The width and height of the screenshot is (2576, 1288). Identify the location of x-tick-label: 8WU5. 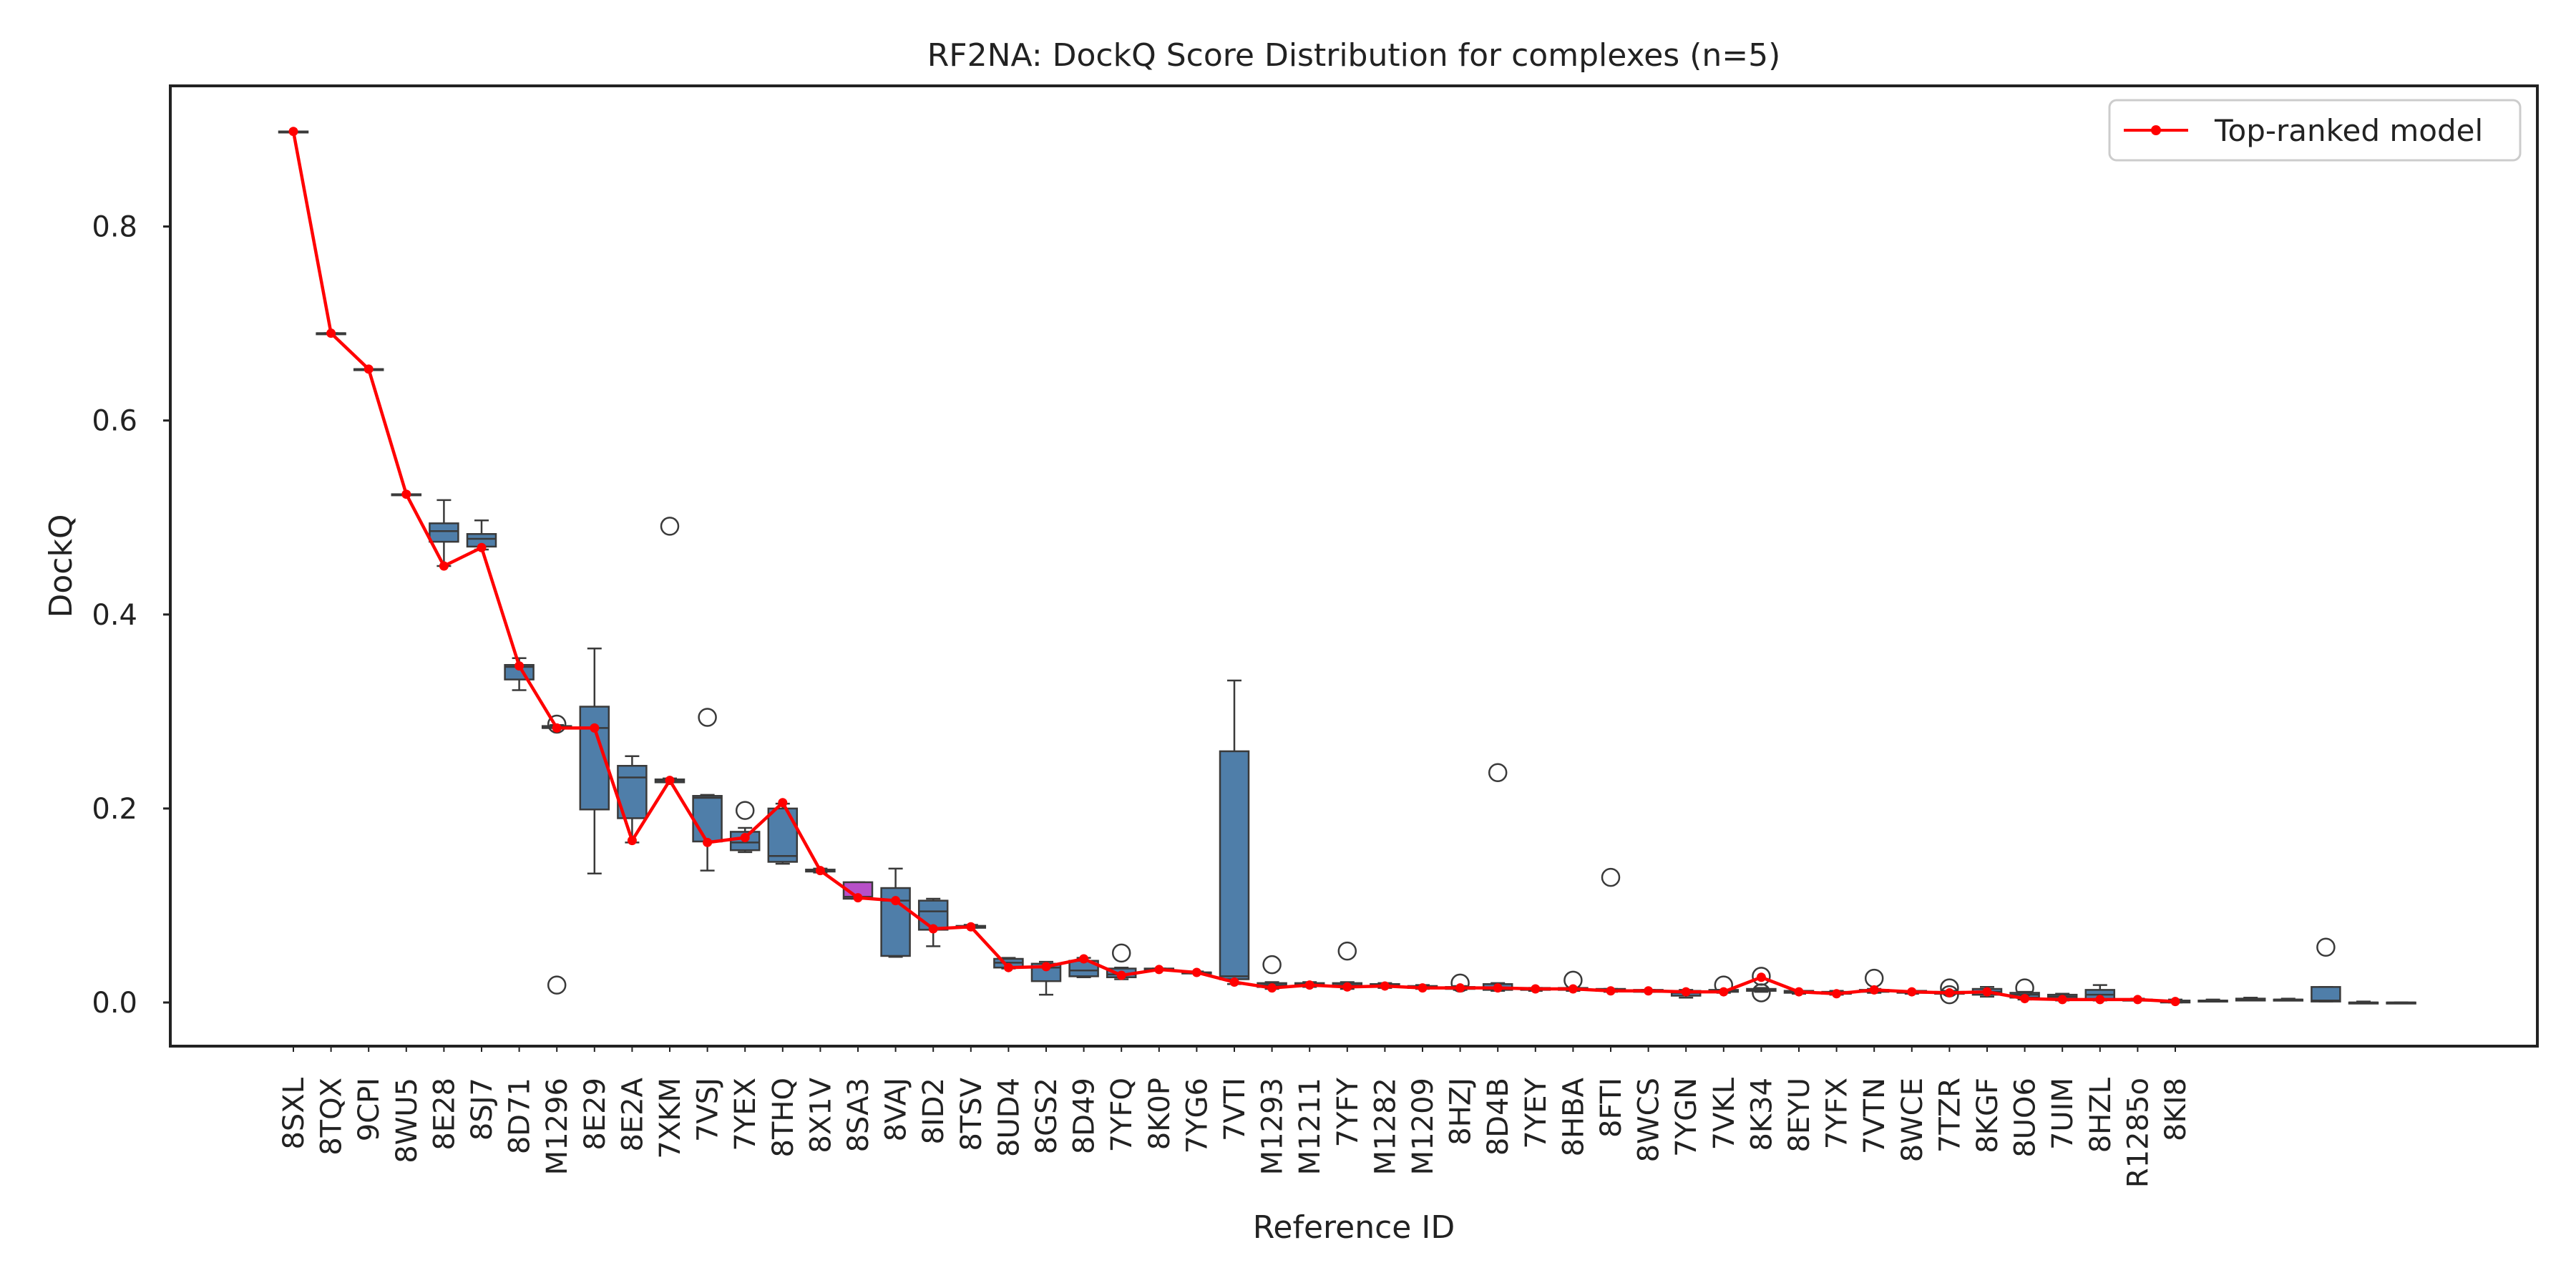
(407, 1120).